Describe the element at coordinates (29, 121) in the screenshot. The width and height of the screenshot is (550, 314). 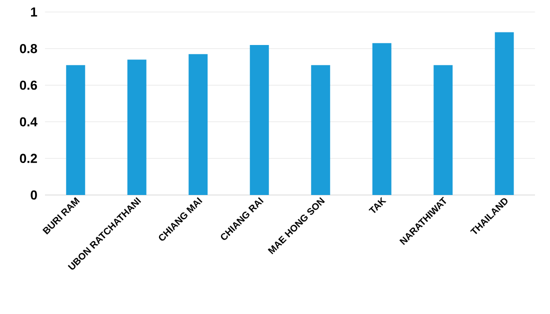
I see `y-tick-label: 0.4` at that location.